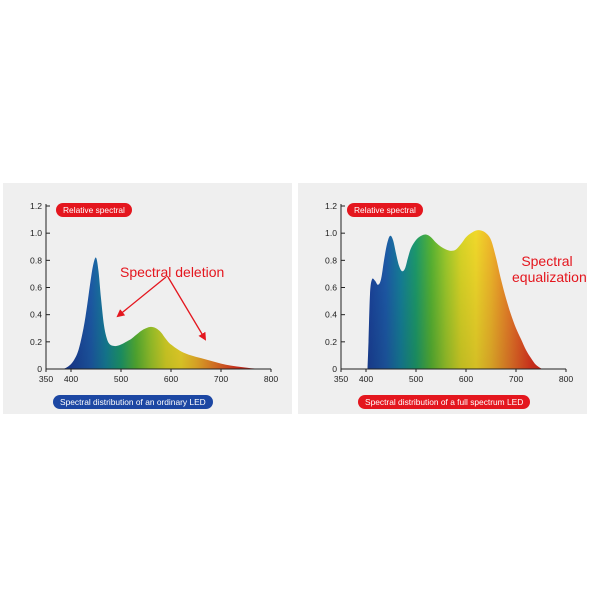  Describe the element at coordinates (172, 272) in the screenshot. I see `spectral-deletion-annotation: Spectral deletion` at that location.